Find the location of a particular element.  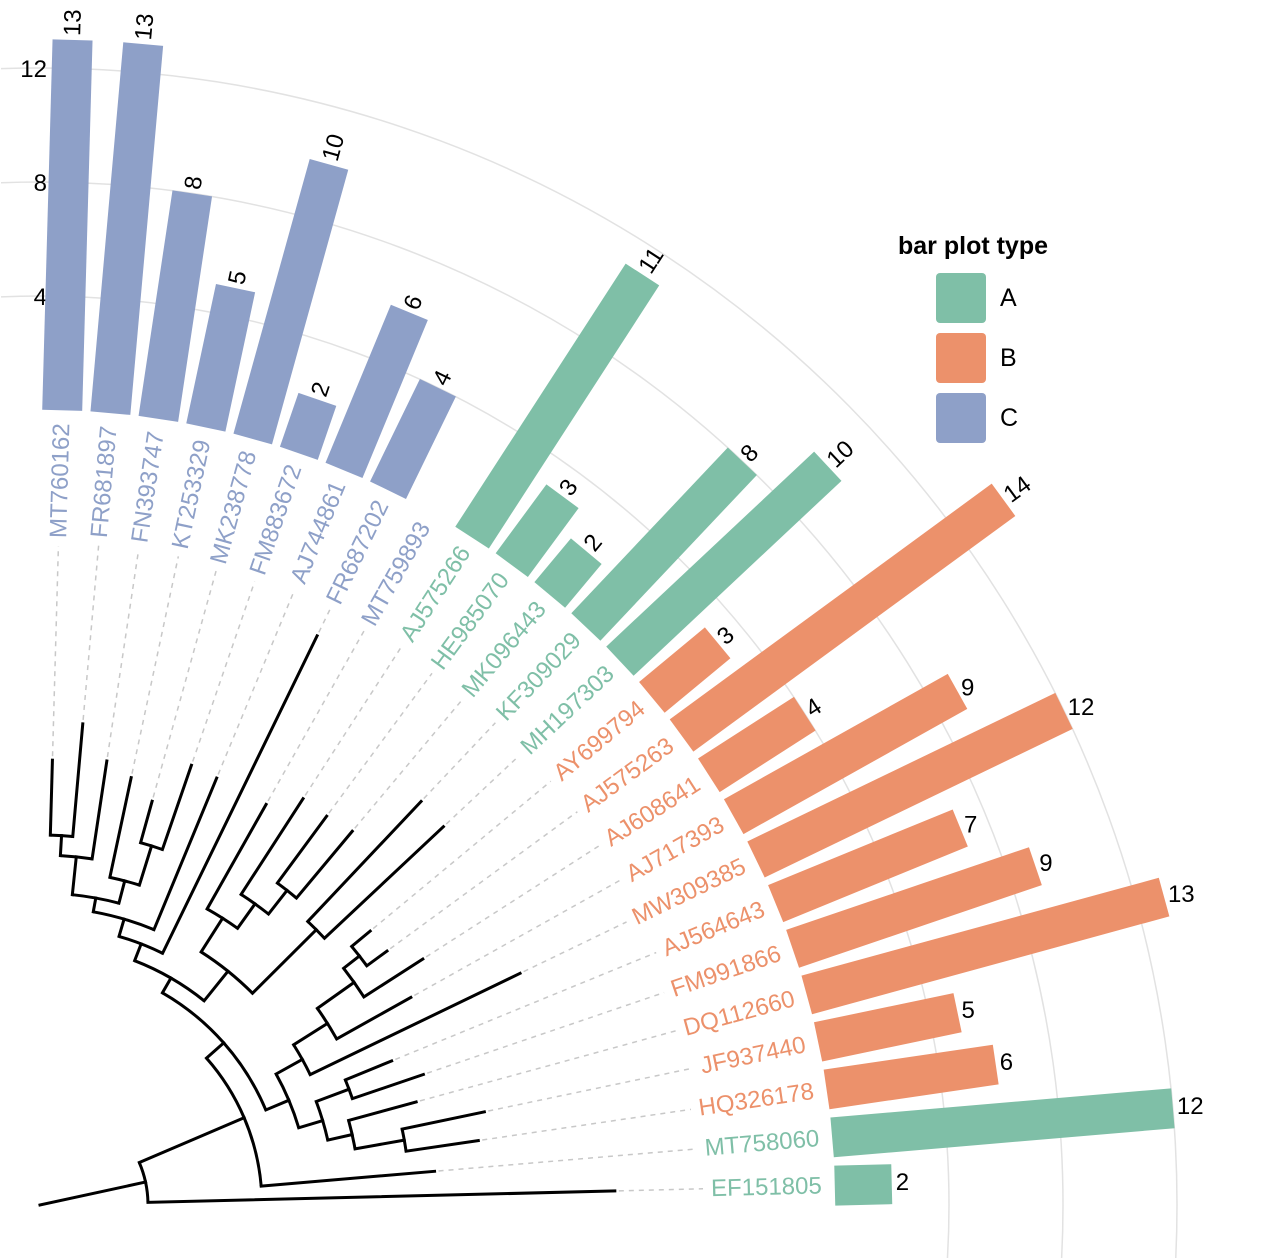

leaf-label: KT253329 is located at coordinates (192, 494).